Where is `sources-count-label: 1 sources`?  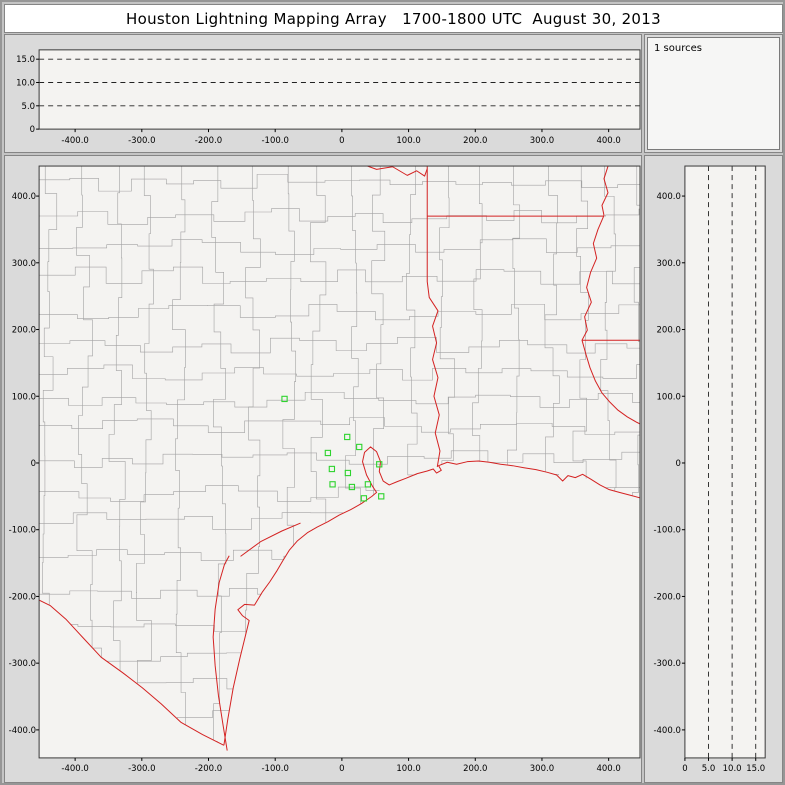 sources-count-label: 1 sources is located at coordinates (713, 93).